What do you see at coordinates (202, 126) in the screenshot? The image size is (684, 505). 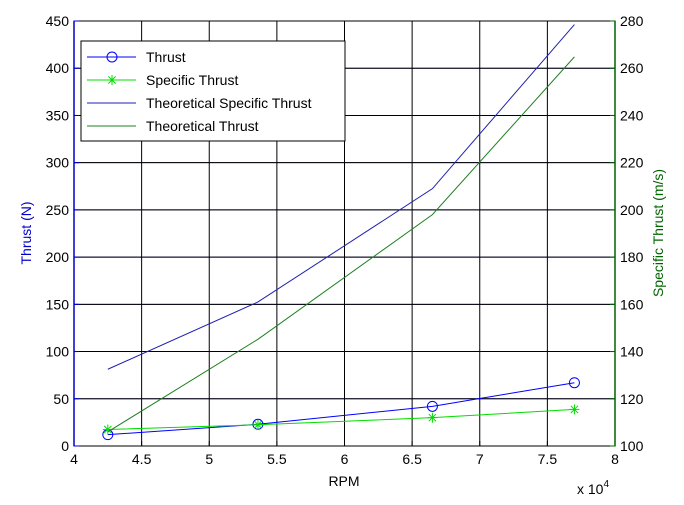 I see `legend-label-theoretical-thrust: Theoretical Thrust` at bounding box center [202, 126].